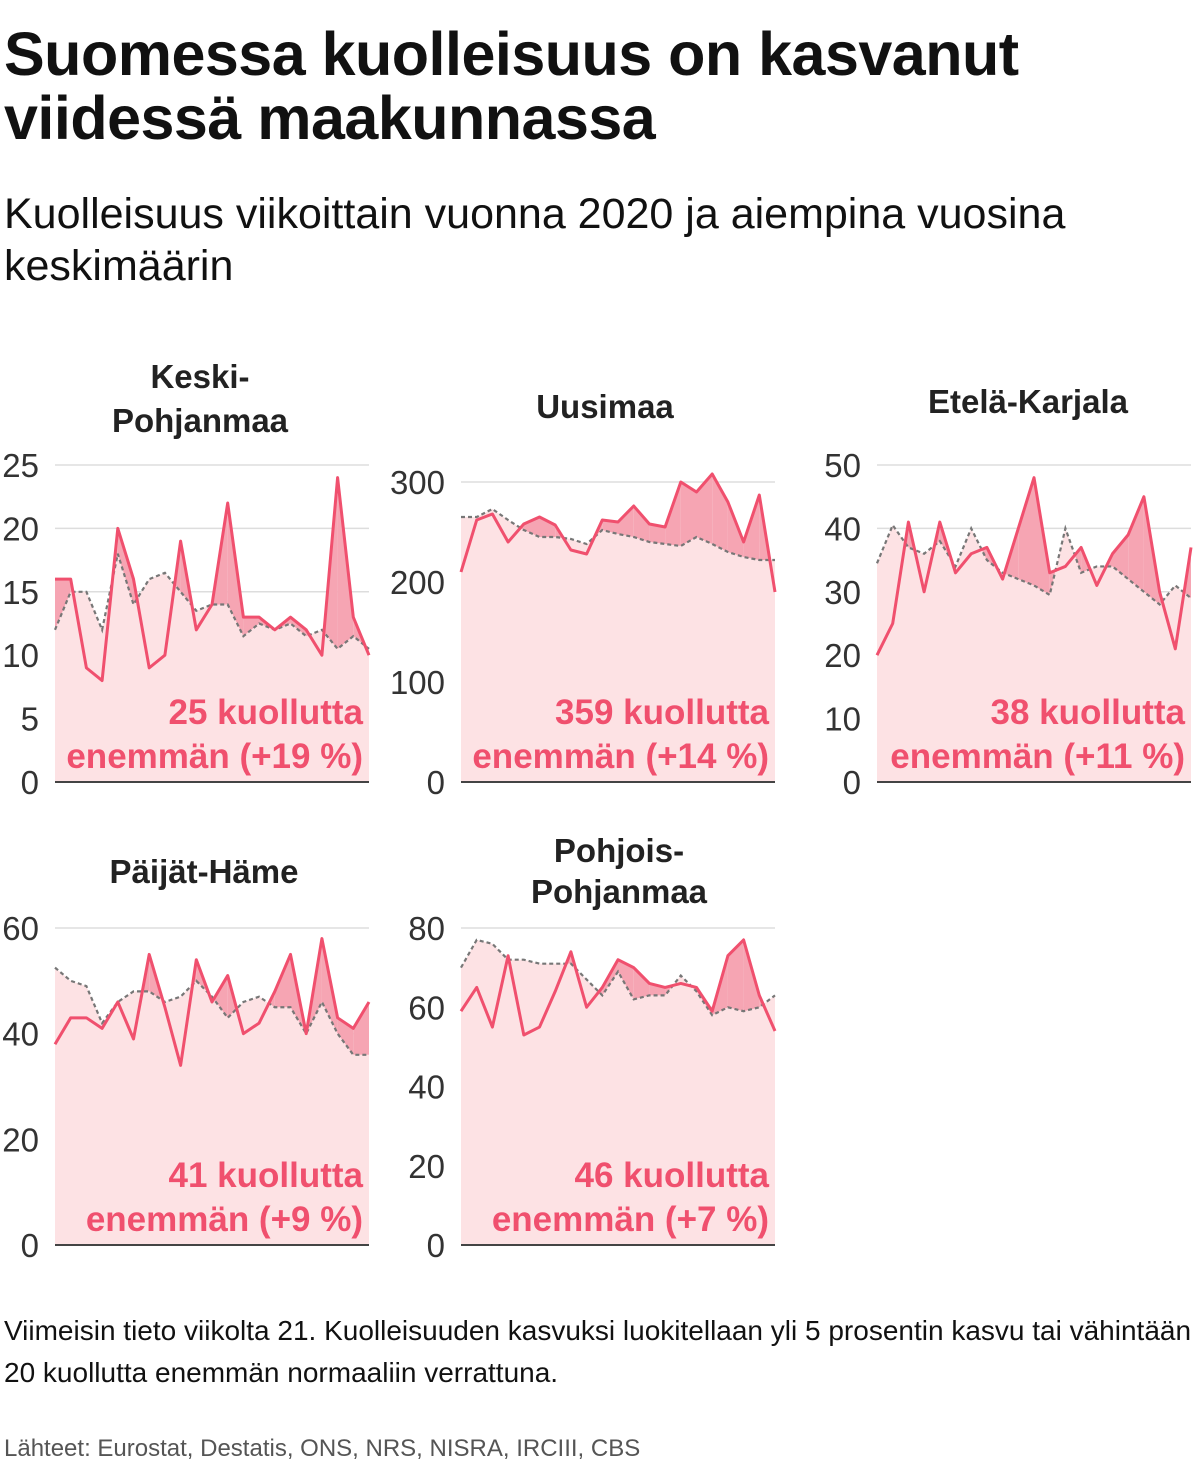 This screenshot has height=1482, width=1199. What do you see at coordinates (204, 871) in the screenshot?
I see `panel-title: Päijät-Häme` at bounding box center [204, 871].